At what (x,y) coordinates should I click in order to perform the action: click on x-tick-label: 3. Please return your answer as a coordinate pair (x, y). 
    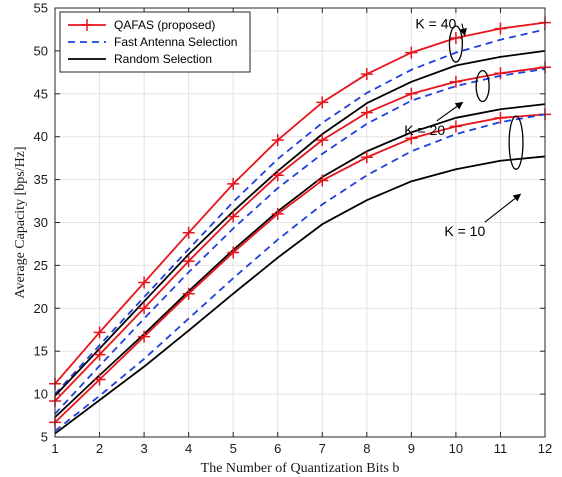
    Looking at the image, I should click on (143, 448).